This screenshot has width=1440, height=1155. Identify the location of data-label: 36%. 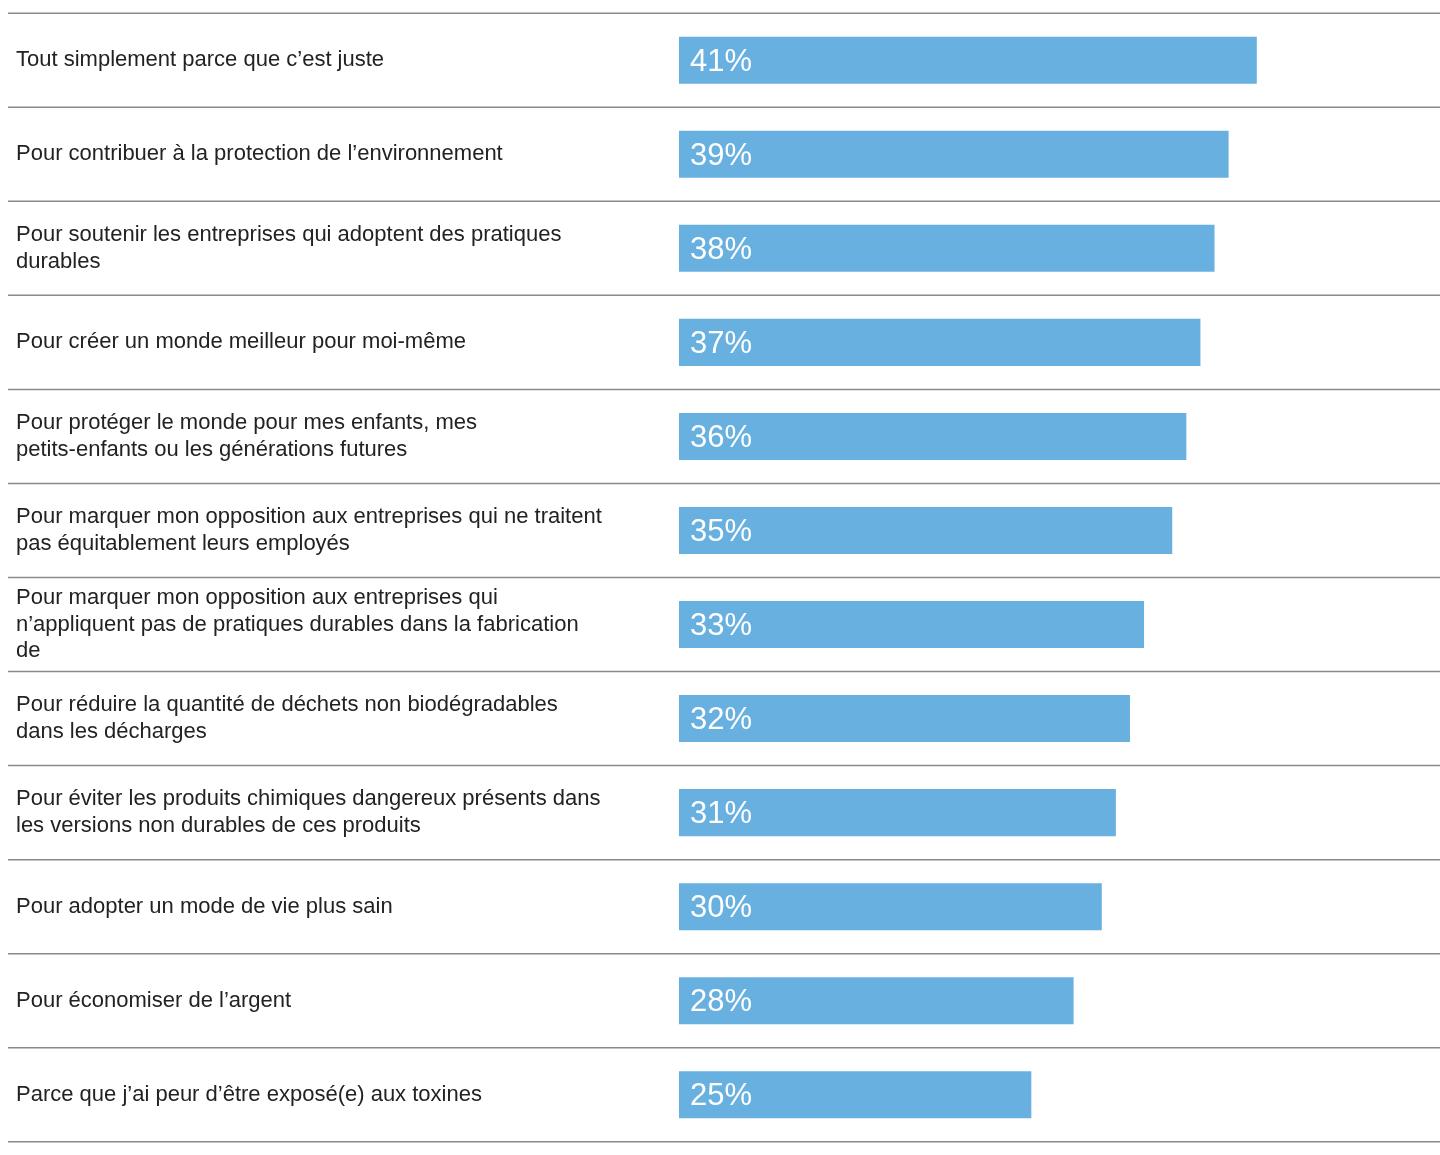
(721, 436).